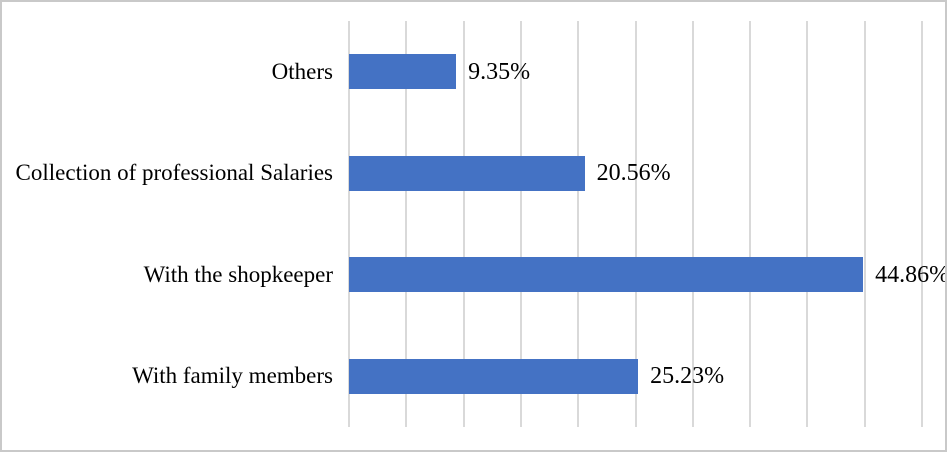 Image resolution: width=947 pixels, height=452 pixels. What do you see at coordinates (238, 274) in the screenshot?
I see `category-label: With the shopkeeper` at bounding box center [238, 274].